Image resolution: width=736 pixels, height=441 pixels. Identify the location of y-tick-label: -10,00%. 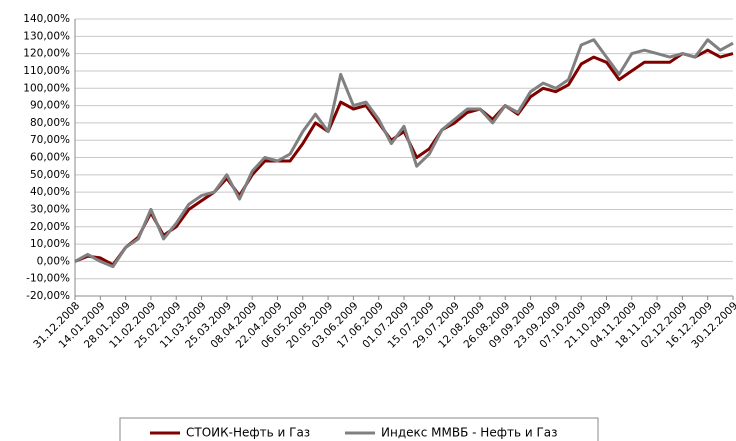
(48, 279).